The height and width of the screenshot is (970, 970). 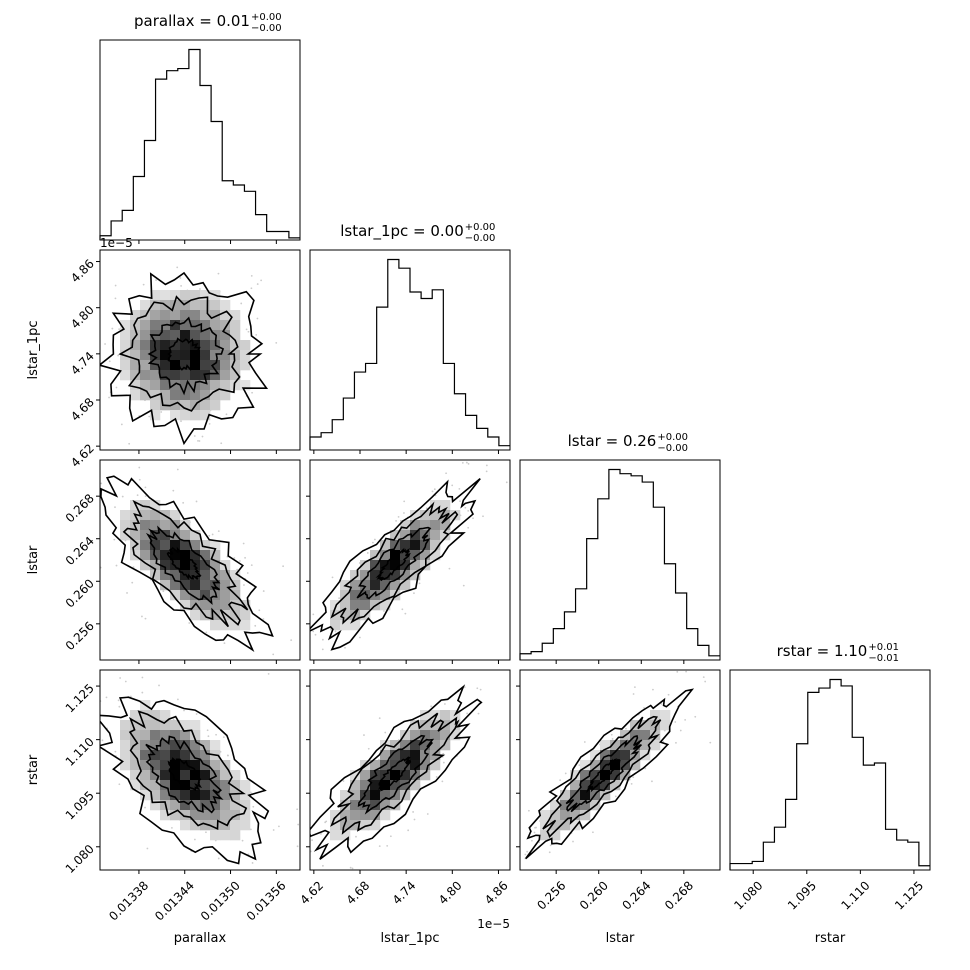 What do you see at coordinates (802, 895) in the screenshot?
I see `x-tick-label: 1.095` at bounding box center [802, 895].